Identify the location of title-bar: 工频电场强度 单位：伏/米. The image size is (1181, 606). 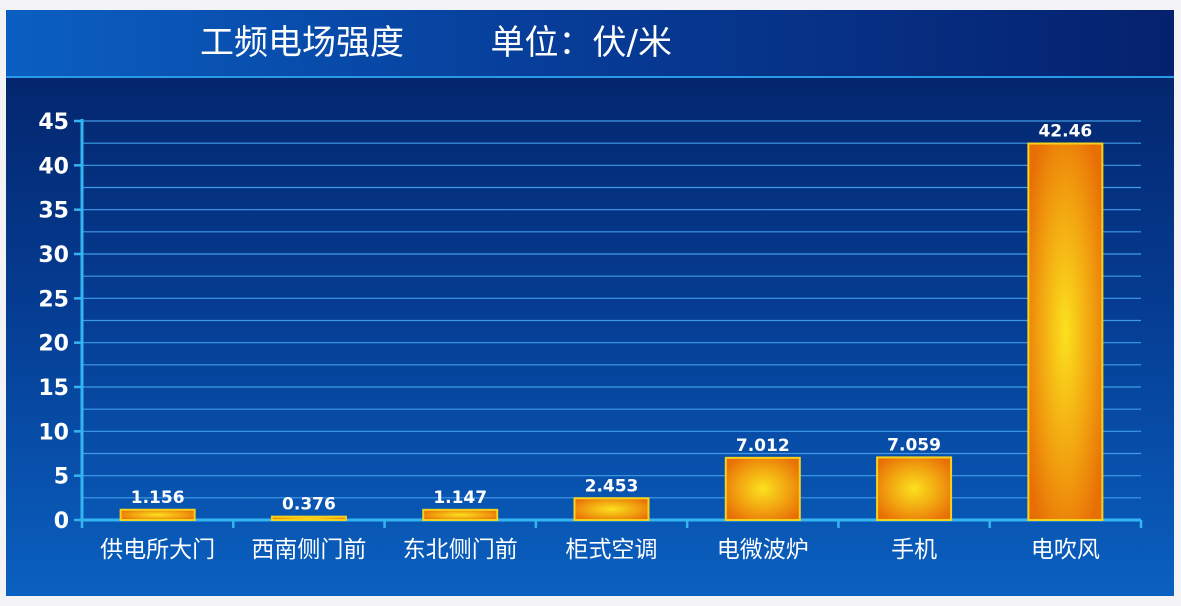
(590, 44).